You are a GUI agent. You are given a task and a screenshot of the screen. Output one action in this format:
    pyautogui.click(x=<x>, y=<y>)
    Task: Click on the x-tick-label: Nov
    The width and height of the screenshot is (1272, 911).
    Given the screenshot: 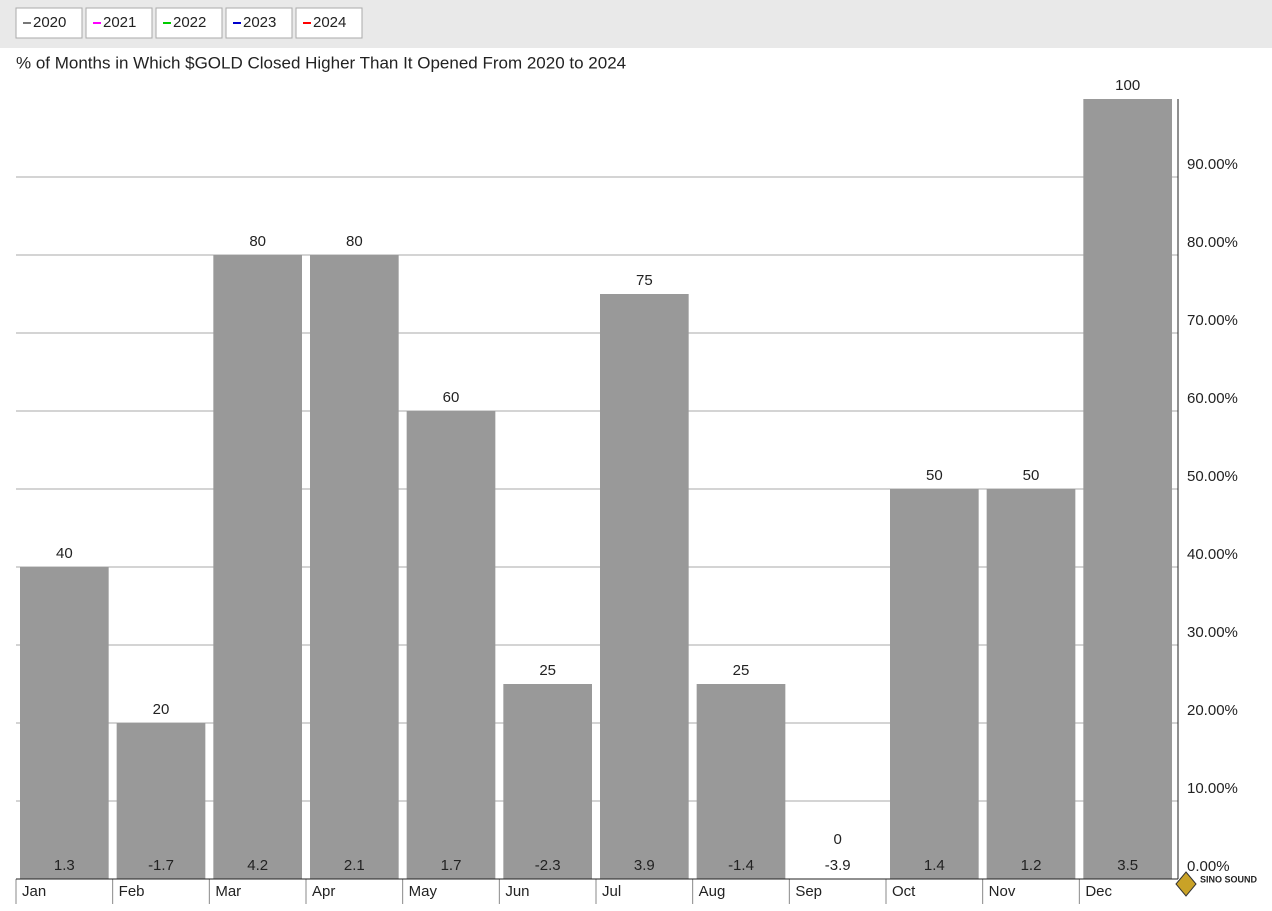 What is the action you would take?
    pyautogui.click(x=1002, y=891)
    